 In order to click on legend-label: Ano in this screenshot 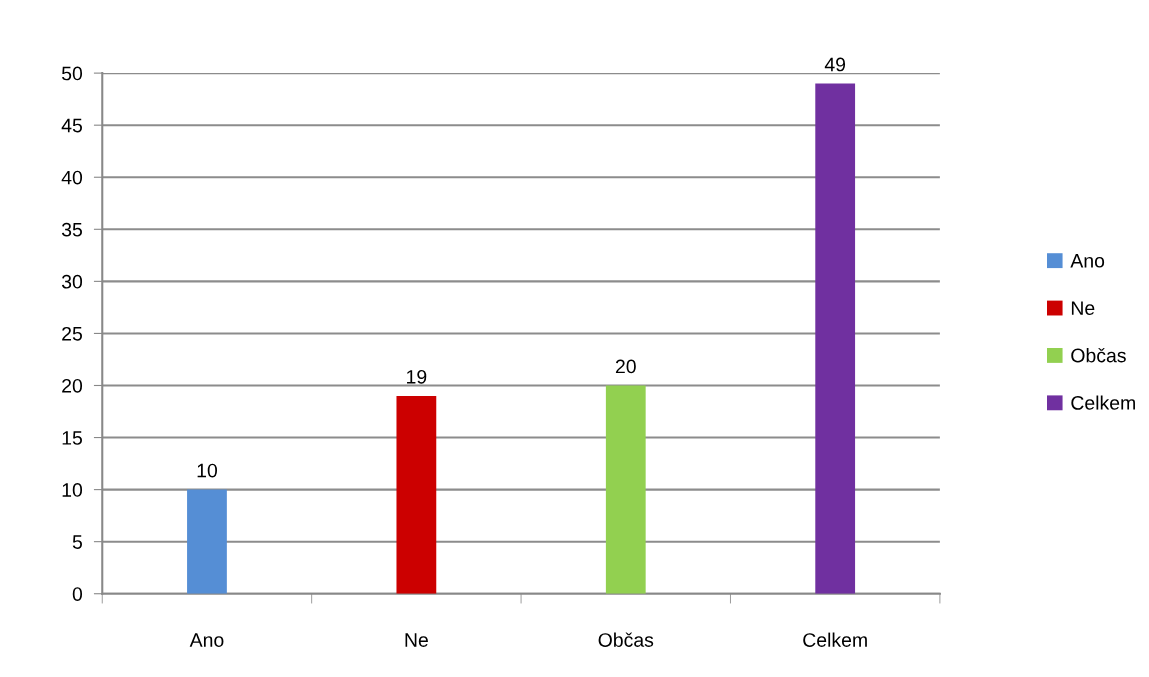, I will do `click(1087, 261)`.